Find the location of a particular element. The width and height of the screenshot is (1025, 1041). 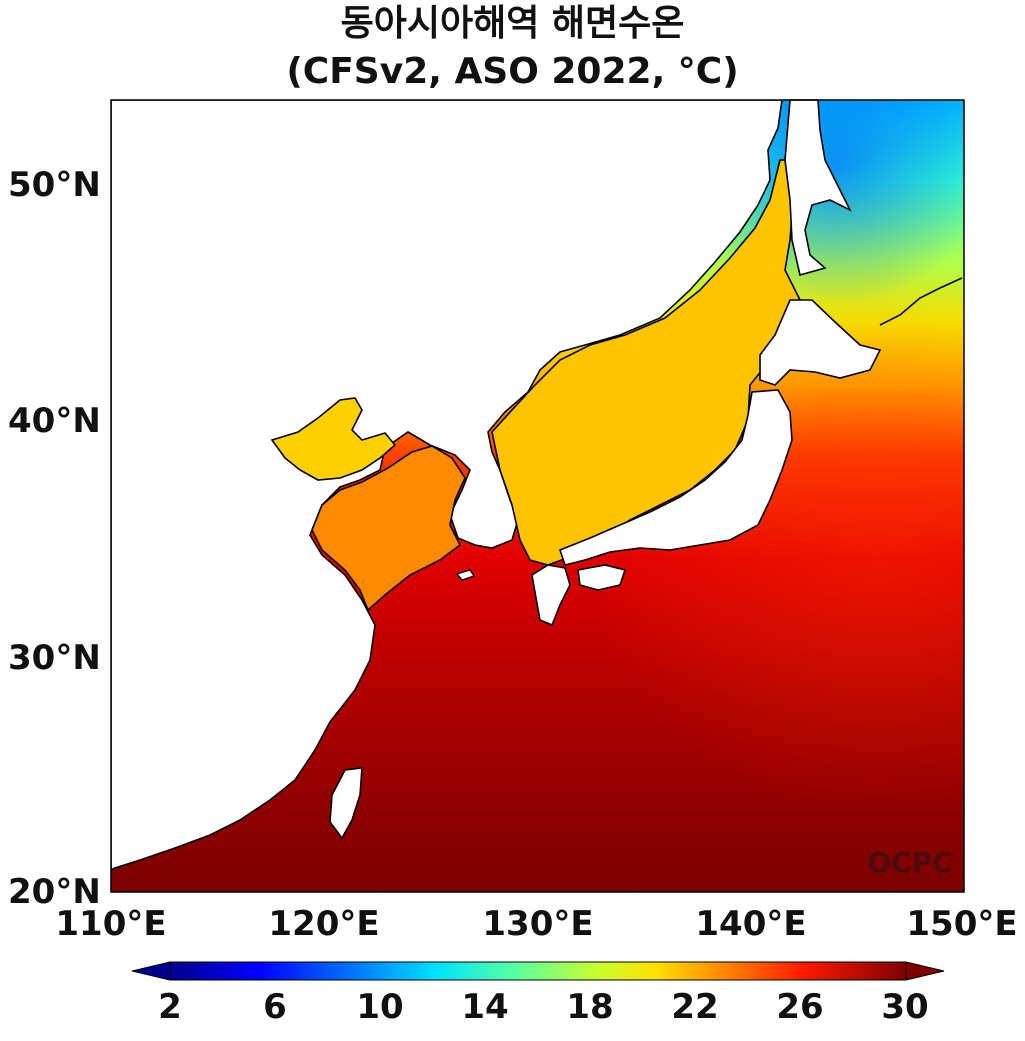

shikoku-island is located at coordinates (602, 577).